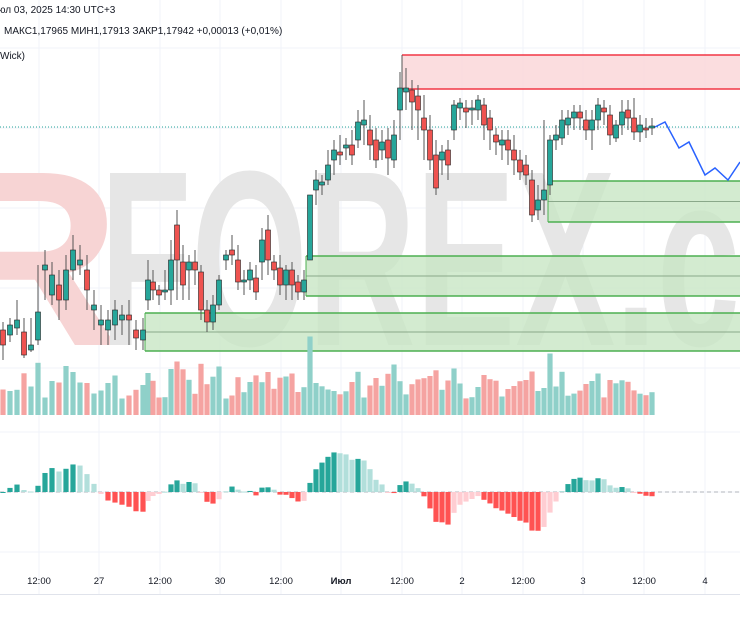 The width and height of the screenshot is (740, 620). What do you see at coordinates (58, 10) in the screenshot?
I see `bar-datetime: юл 03, 2025 14:30 UTC+3` at bounding box center [58, 10].